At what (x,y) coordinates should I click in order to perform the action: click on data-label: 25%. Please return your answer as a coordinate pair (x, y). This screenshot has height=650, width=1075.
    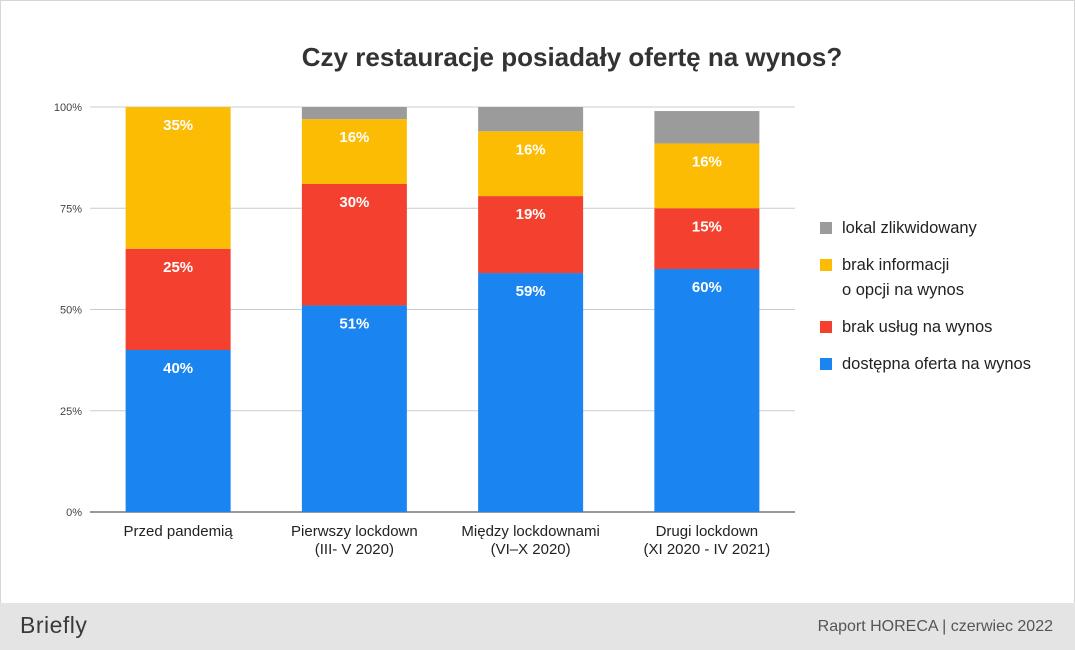
    Looking at the image, I should click on (178, 267).